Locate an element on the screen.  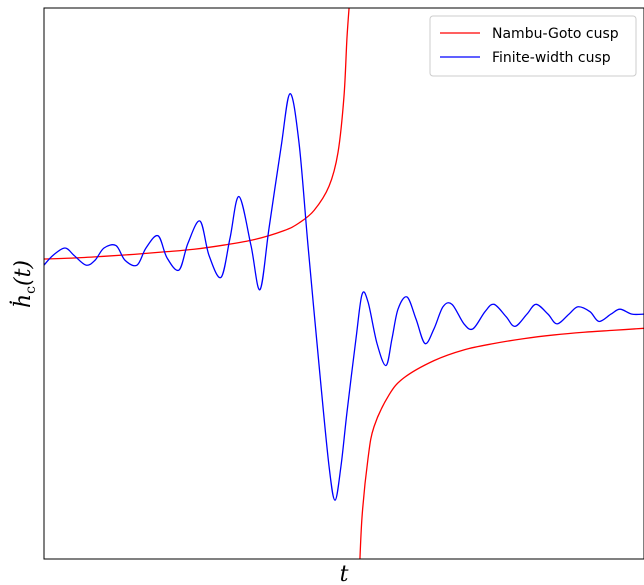
y-axis-label-sub: c is located at coordinates (31, 290).